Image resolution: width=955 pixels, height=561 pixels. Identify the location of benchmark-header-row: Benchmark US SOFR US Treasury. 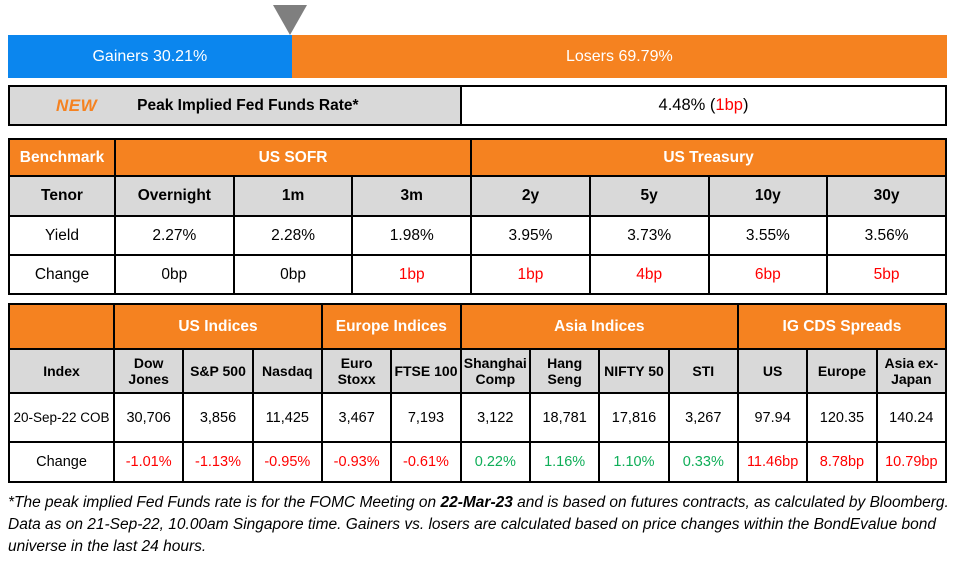
(477, 157).